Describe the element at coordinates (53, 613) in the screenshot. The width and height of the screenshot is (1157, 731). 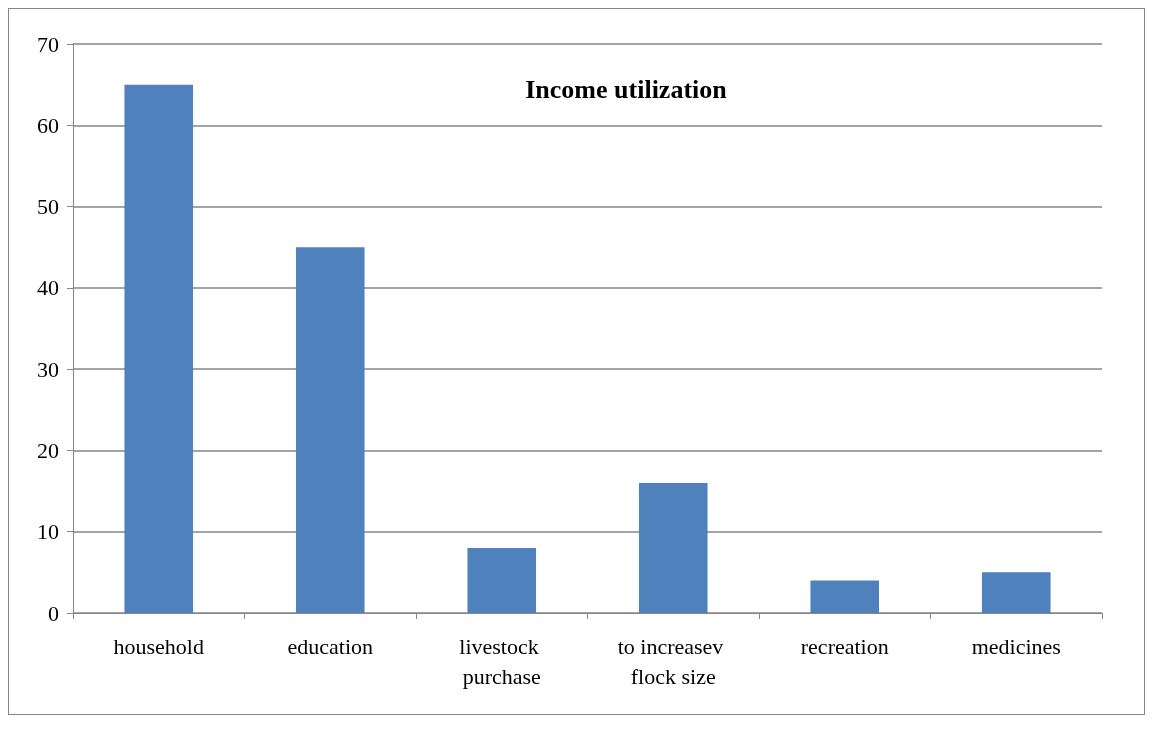
I see `y-tick-label: 0` at that location.